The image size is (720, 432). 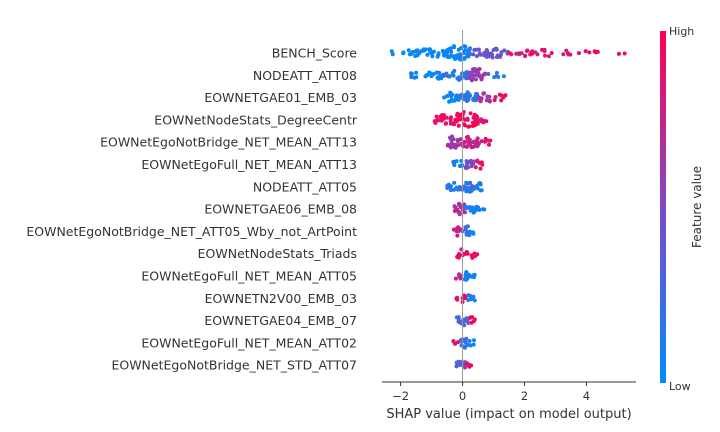 I want to click on feature-label: EOWNetEgoNotBridge_NET_STD_ATT07, so click(x=234, y=365).